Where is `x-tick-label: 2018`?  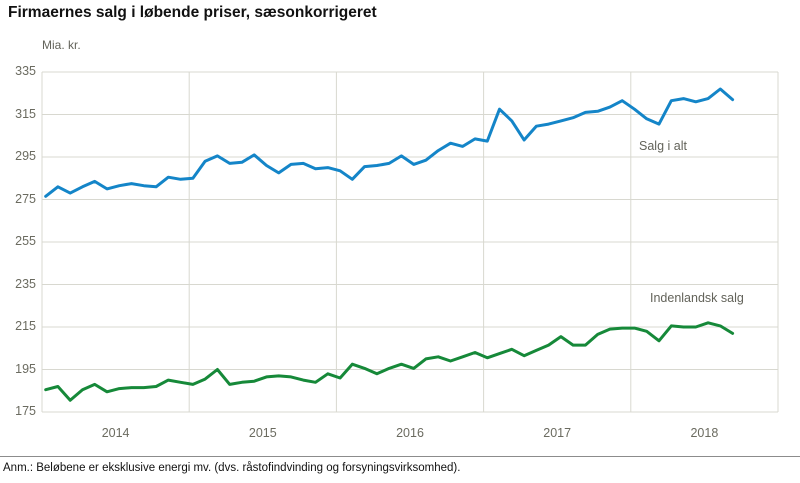 x-tick-label: 2018 is located at coordinates (704, 433).